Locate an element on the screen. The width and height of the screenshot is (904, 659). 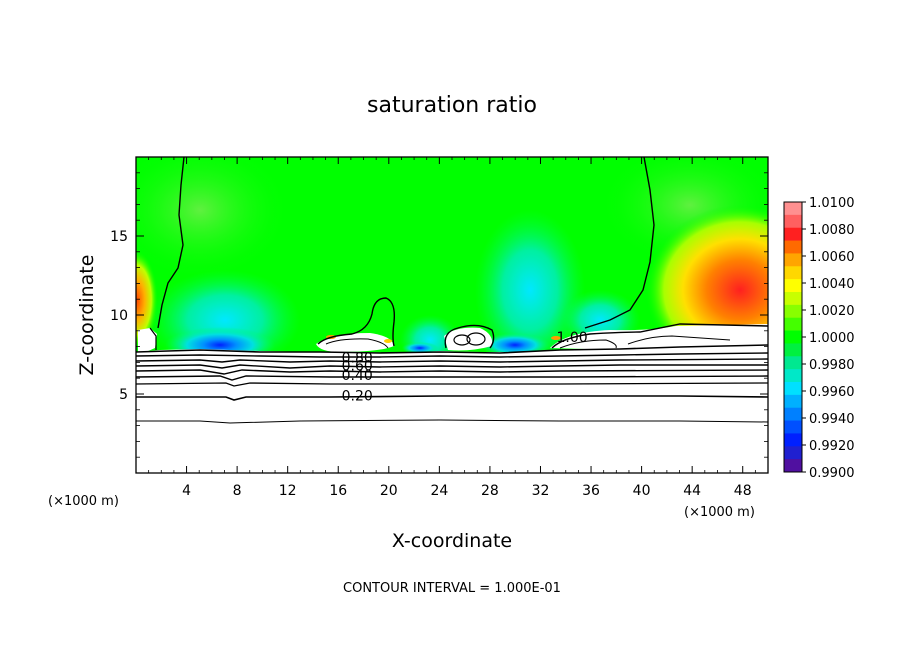
x-tick-label: 28 is located at coordinates (490, 491).